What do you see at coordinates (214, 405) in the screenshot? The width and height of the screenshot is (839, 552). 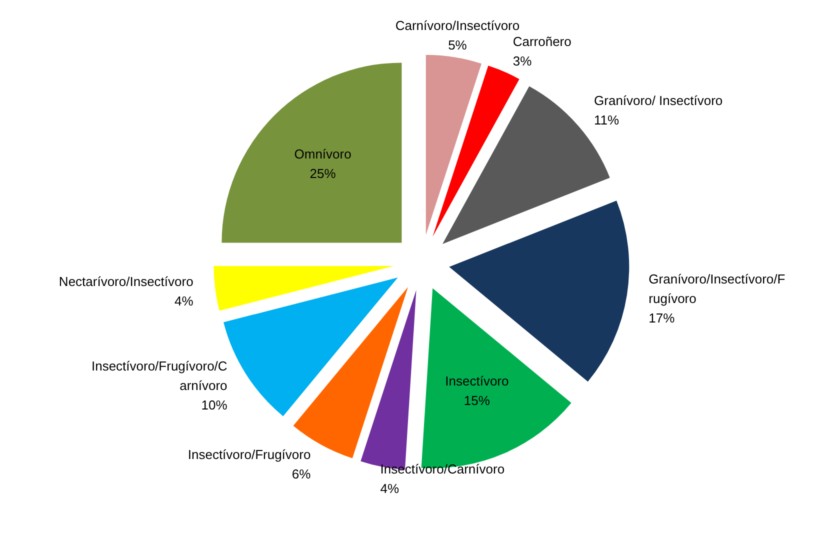 I see `data-label: 10%` at bounding box center [214, 405].